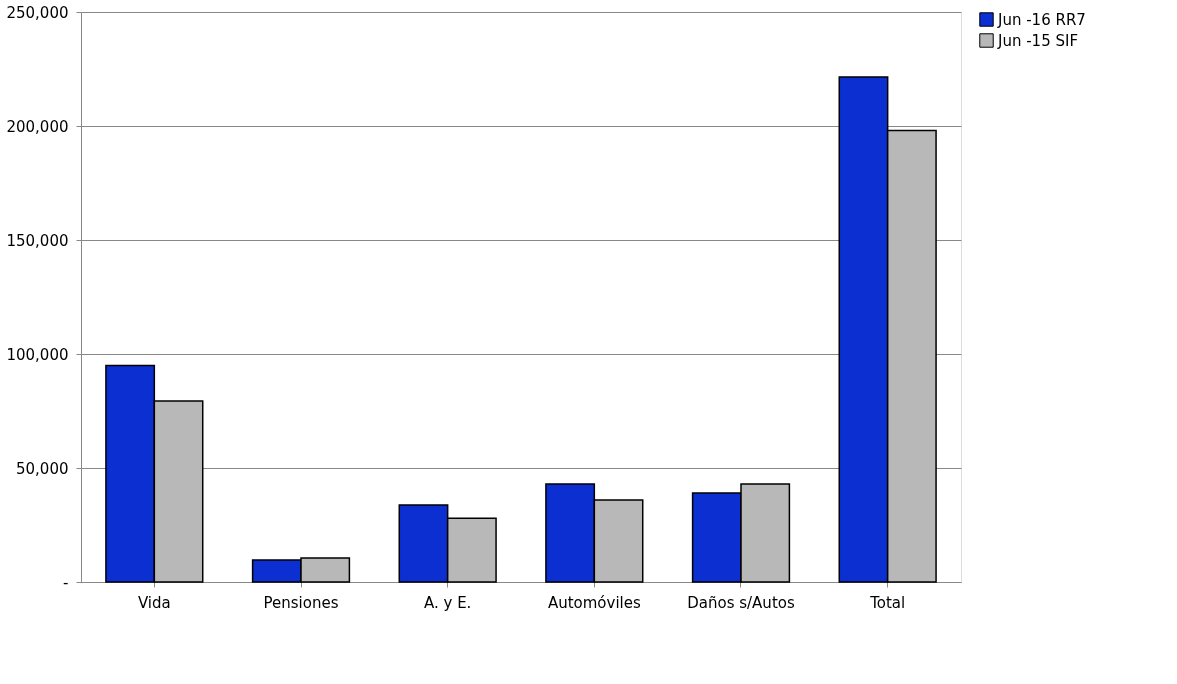 The height and width of the screenshot is (684, 1177). Describe the element at coordinates (594, 602) in the screenshot. I see `x-tick-label: Automóviles` at that location.